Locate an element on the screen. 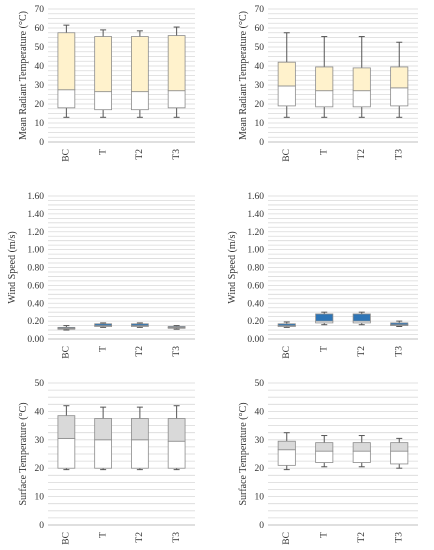 The image size is (434, 550). y-axis-label: Wind Speed (m/s) is located at coordinates (12, 267).